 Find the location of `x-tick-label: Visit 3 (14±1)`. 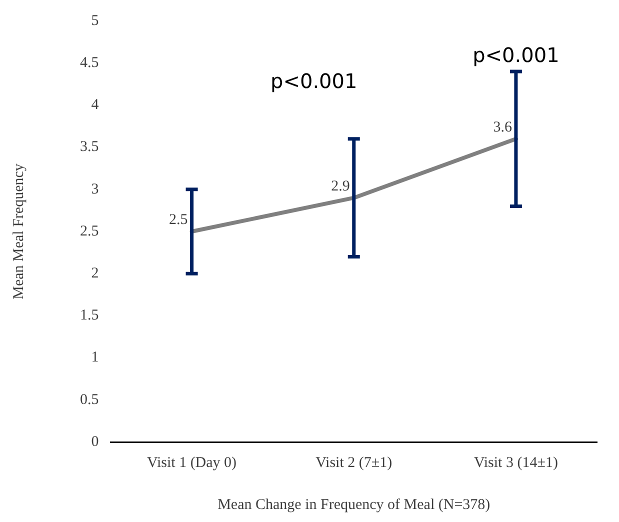

x-tick-label: Visit 3 (14±1) is located at coordinates (516, 462).